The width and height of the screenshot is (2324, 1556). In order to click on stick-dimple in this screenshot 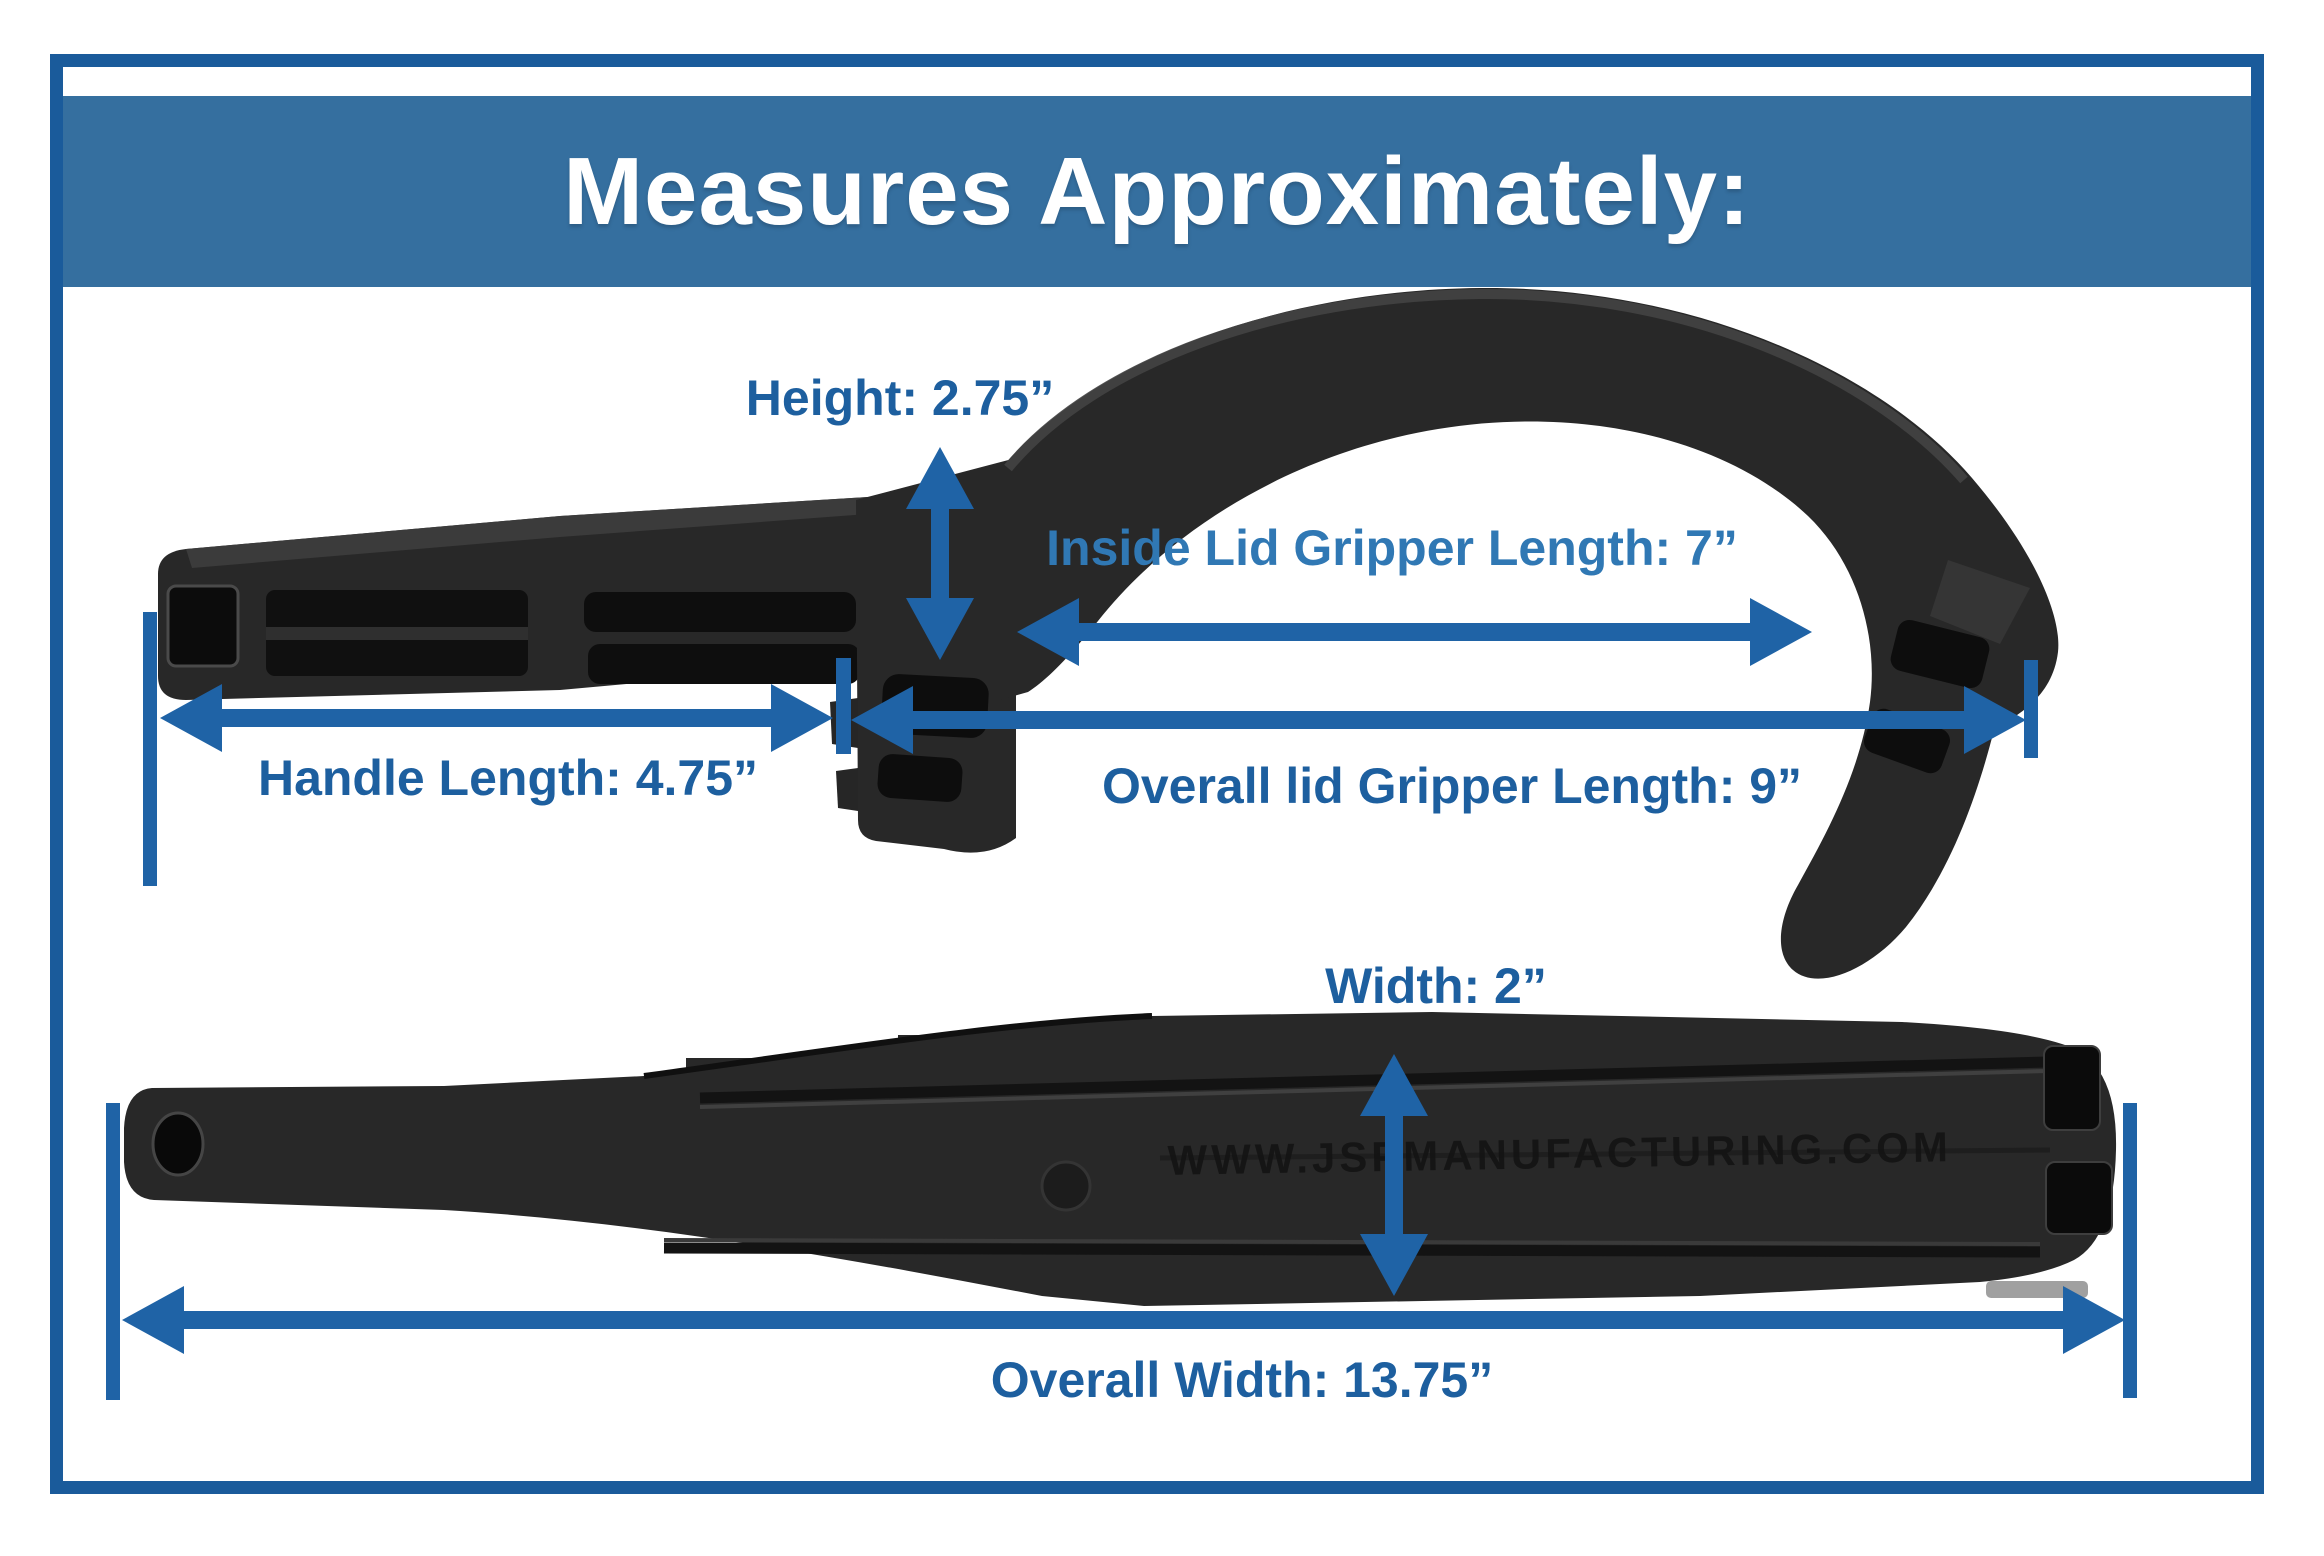, I will do `click(1066, 1186)`.